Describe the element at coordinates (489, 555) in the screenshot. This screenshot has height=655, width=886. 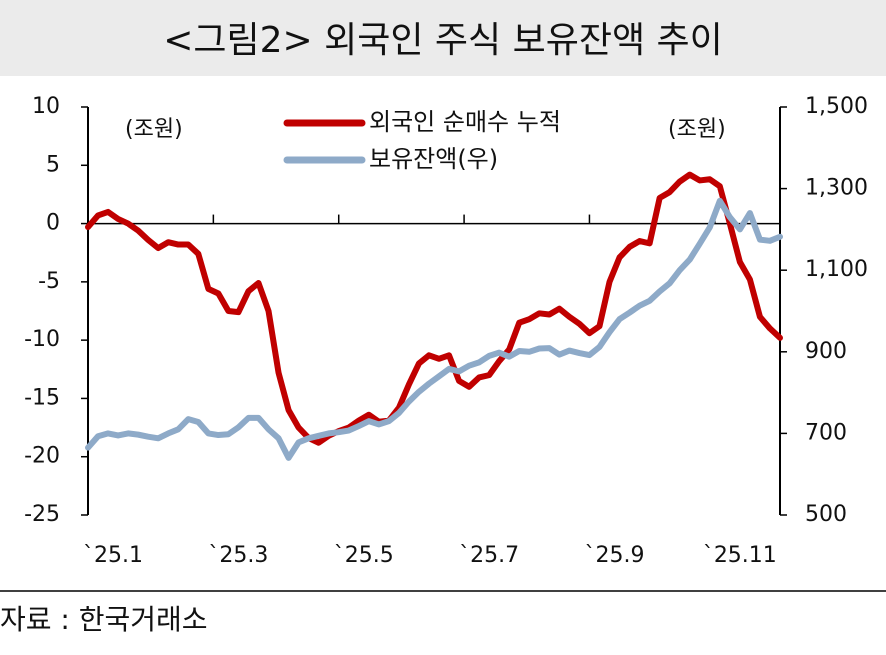
I see `x-tick-label: `25.7` at that location.